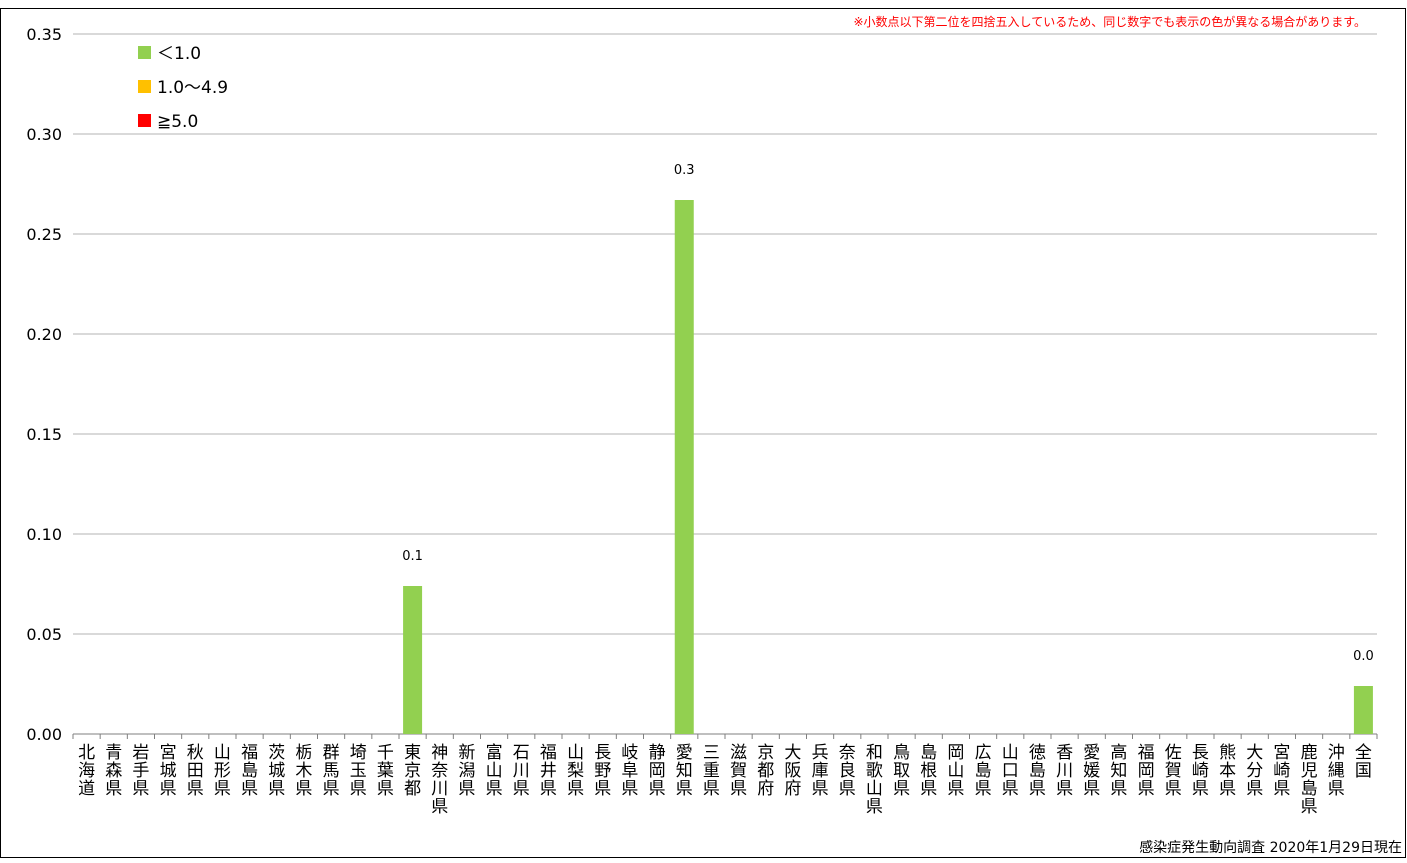  What do you see at coordinates (955, 771) in the screenshot?
I see `x-tick-label: 岡山県` at bounding box center [955, 771].